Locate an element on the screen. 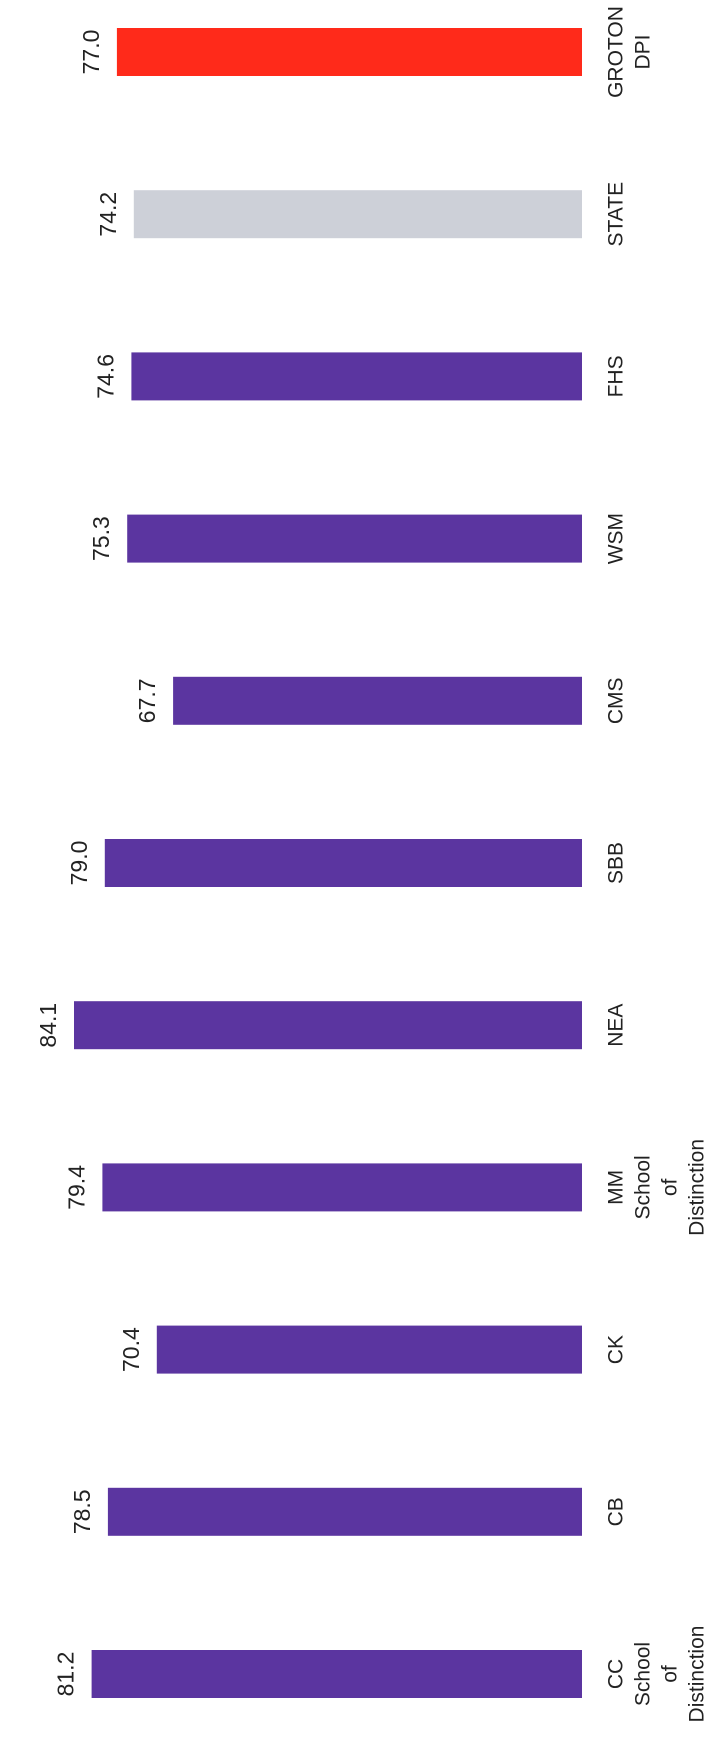  category-label-7-line-1: School is located at coordinates (643, 1187).